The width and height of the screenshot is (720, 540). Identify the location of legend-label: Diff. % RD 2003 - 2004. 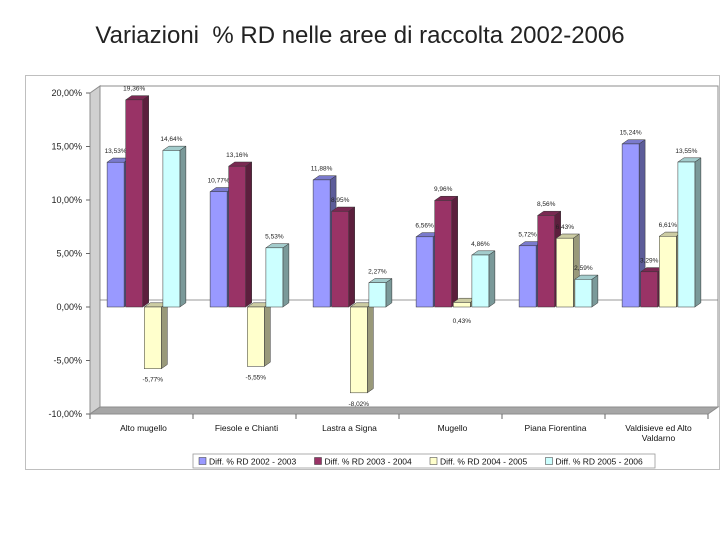
(369, 462).